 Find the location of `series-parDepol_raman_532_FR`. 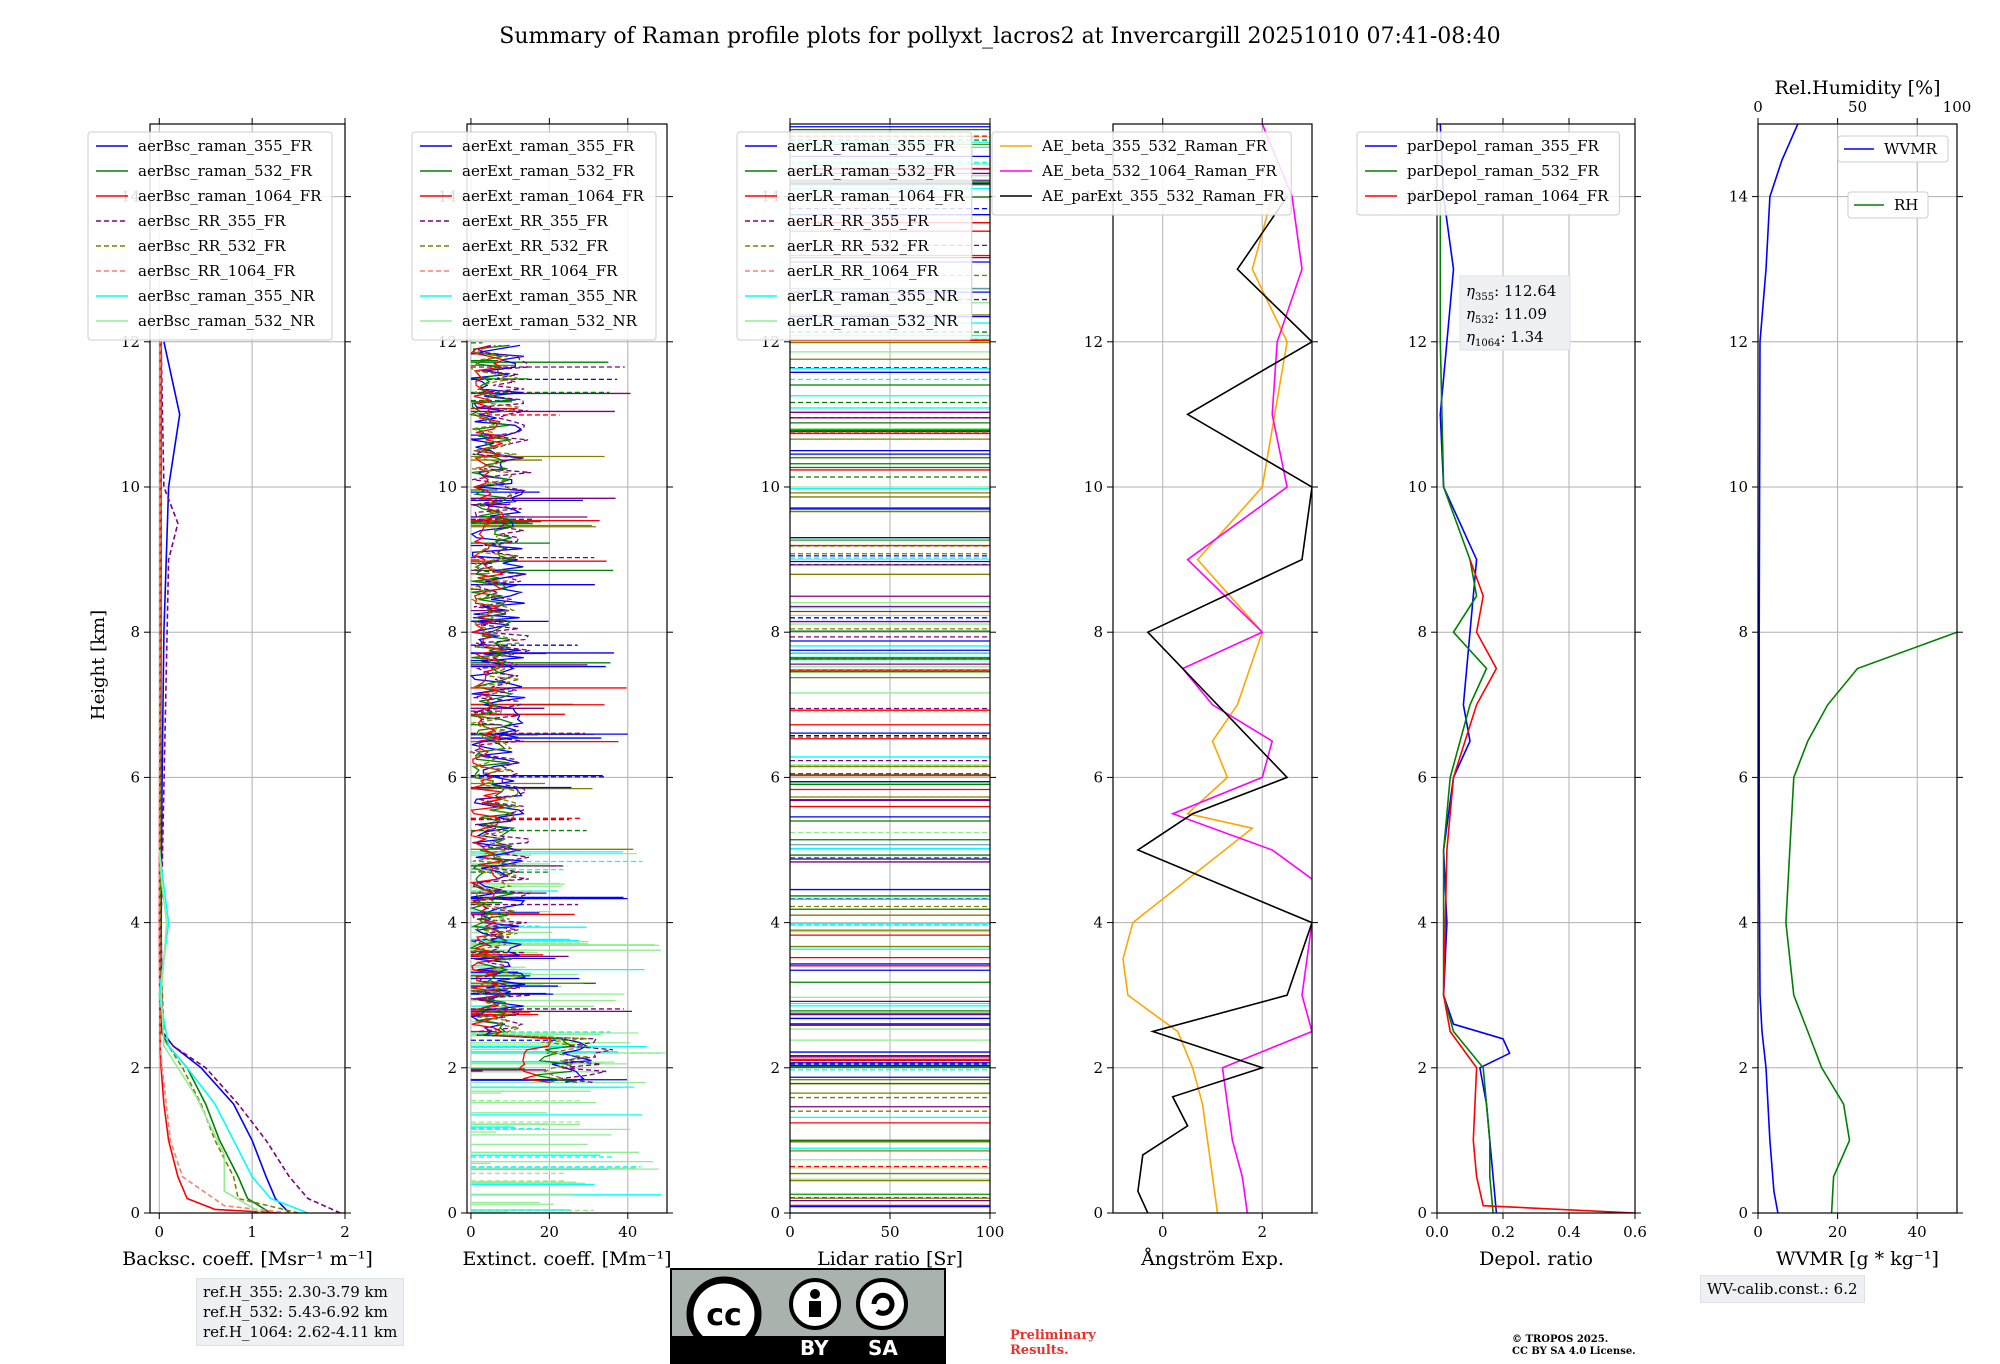

series-parDepol_raman_532_FR is located at coordinates (1466, 704).